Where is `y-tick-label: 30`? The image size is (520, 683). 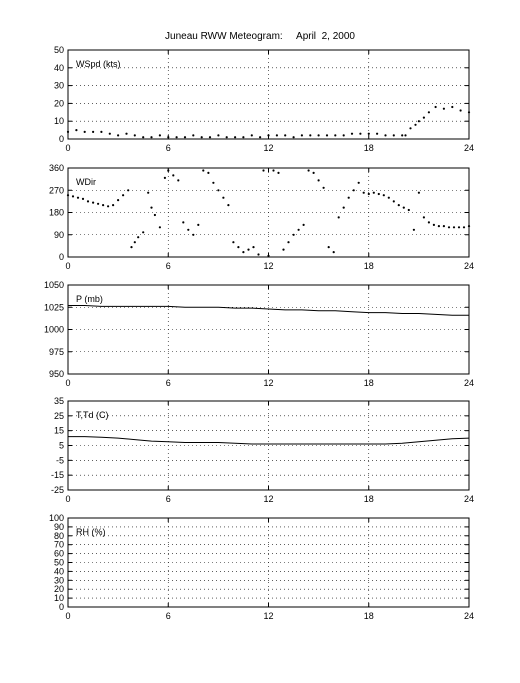
y-tick-label: 30 is located at coordinates (59, 86).